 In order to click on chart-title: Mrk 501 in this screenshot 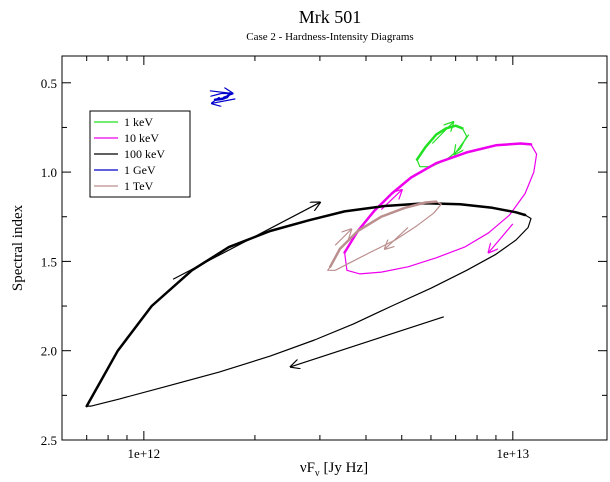, I will do `click(330, 17)`.